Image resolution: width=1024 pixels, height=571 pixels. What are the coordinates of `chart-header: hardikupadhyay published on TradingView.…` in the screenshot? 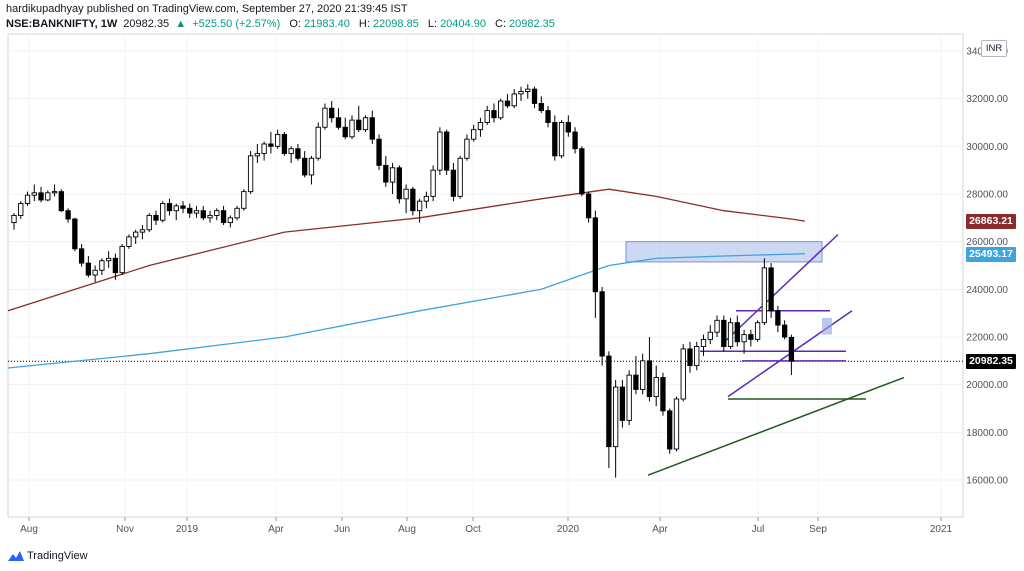 It's located at (512, 17).